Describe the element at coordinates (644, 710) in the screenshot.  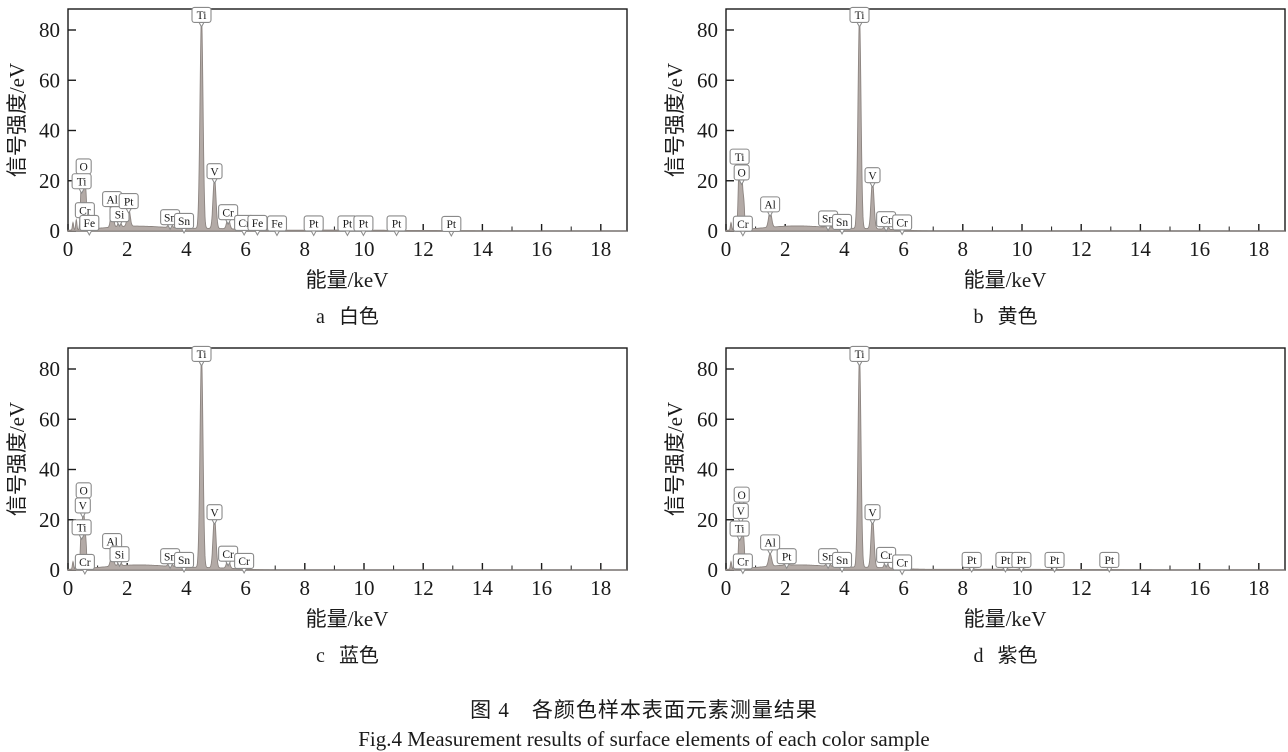
I see `figure-caption-zh: 图 4 各颜色样本表面元素测量结果` at that location.